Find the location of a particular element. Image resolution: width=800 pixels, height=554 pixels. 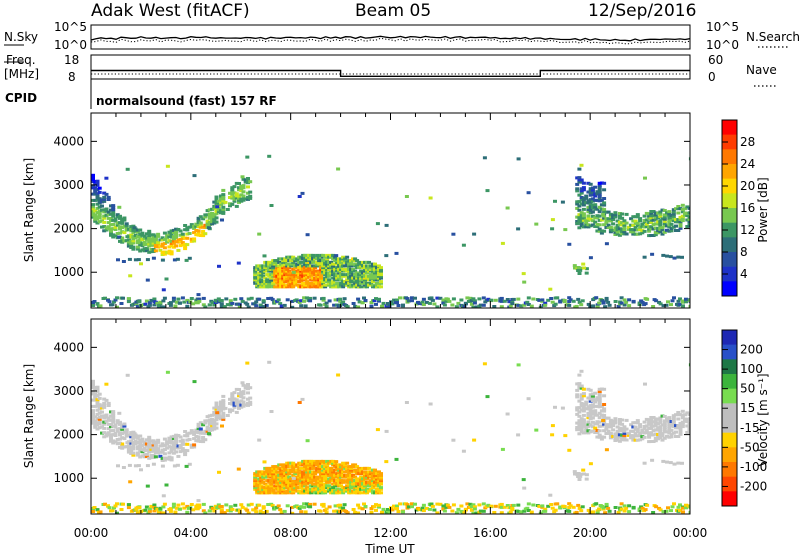

noise-strip: N.Sky 10^5 10^0 10^5 10^0 N.Search is located at coordinates (402, 36).